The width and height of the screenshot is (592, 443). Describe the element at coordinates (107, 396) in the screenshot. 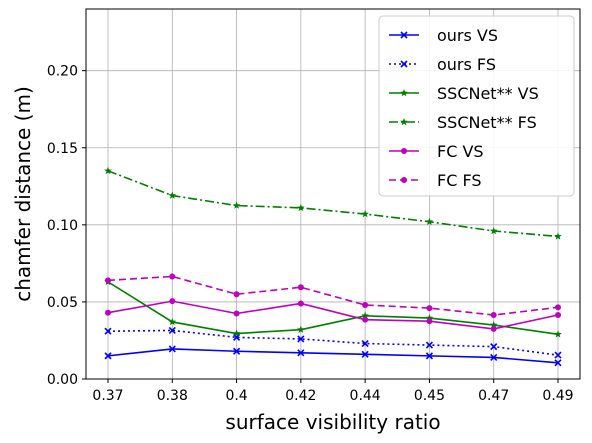

I see `x-tick-label: 0.37` at that location.